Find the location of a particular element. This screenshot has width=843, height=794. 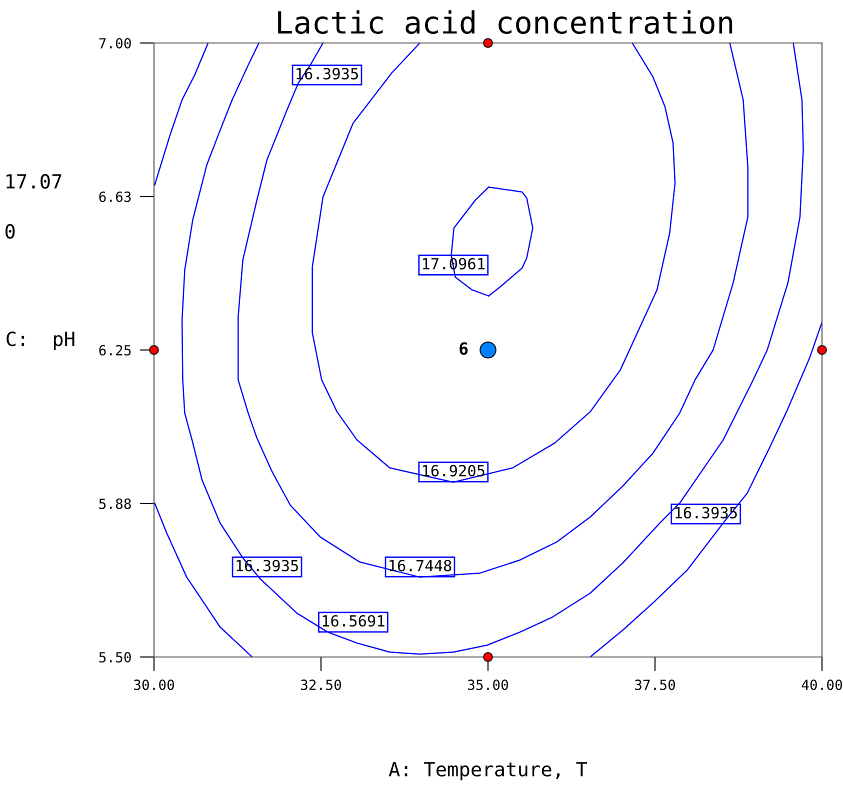

x-tick-label: 32.50 is located at coordinates (321, 685).